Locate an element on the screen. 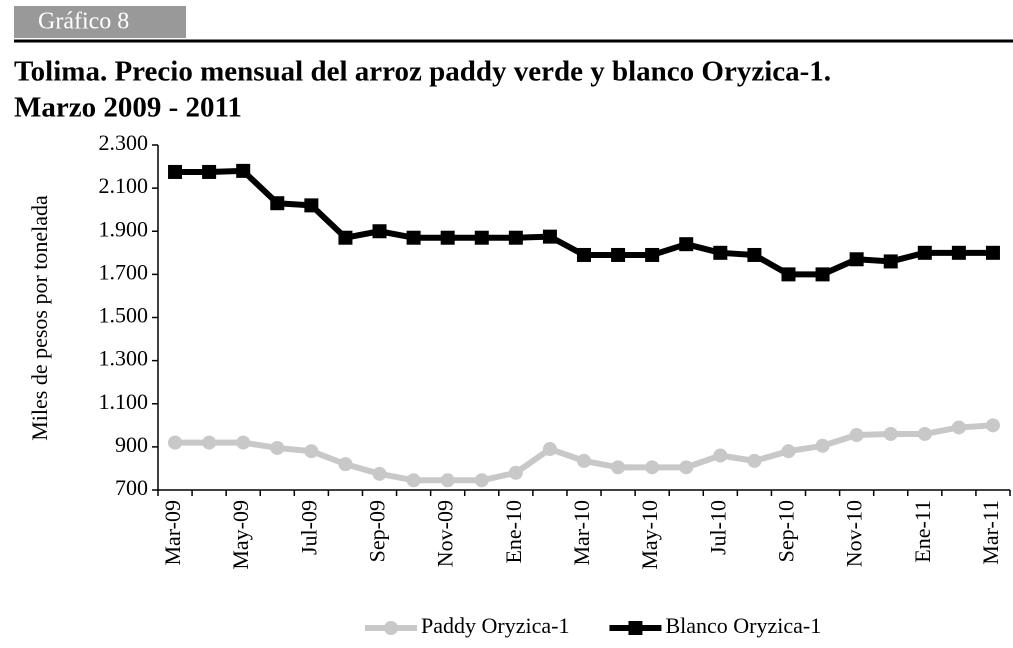 The height and width of the screenshot is (648, 1013). x-tick-label: Sep-09 is located at coordinates (377, 531).